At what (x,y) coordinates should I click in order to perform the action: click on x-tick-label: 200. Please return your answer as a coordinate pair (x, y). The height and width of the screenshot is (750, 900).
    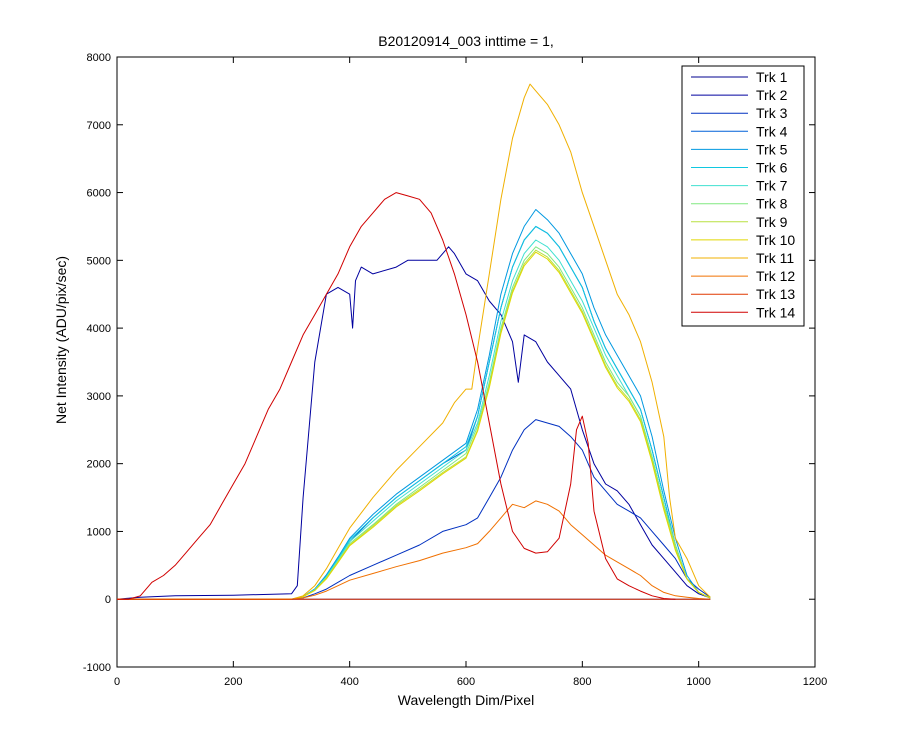
    Looking at the image, I should click on (233, 682).